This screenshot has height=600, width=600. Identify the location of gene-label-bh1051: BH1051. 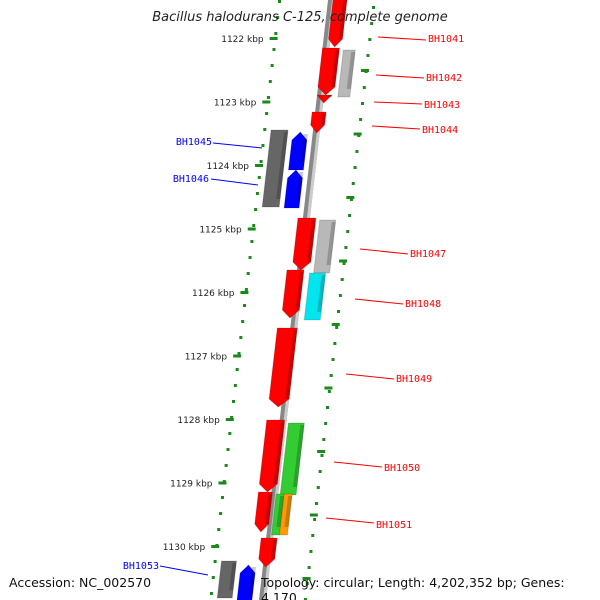
(394, 525).